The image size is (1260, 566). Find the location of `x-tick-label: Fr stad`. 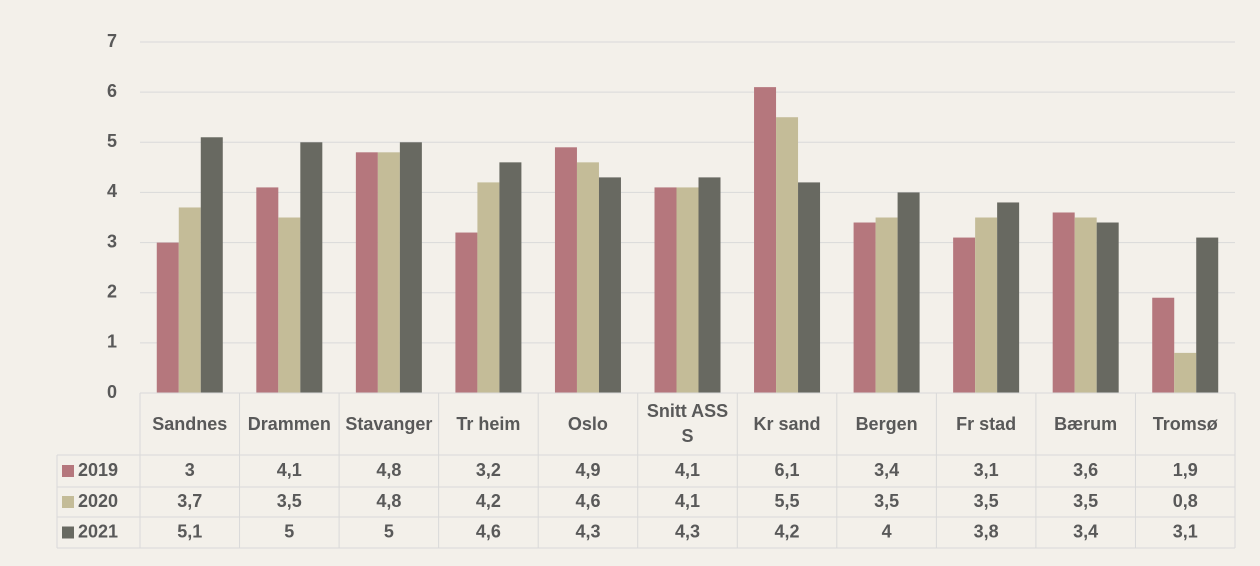

x-tick-label: Fr stad is located at coordinates (986, 423).